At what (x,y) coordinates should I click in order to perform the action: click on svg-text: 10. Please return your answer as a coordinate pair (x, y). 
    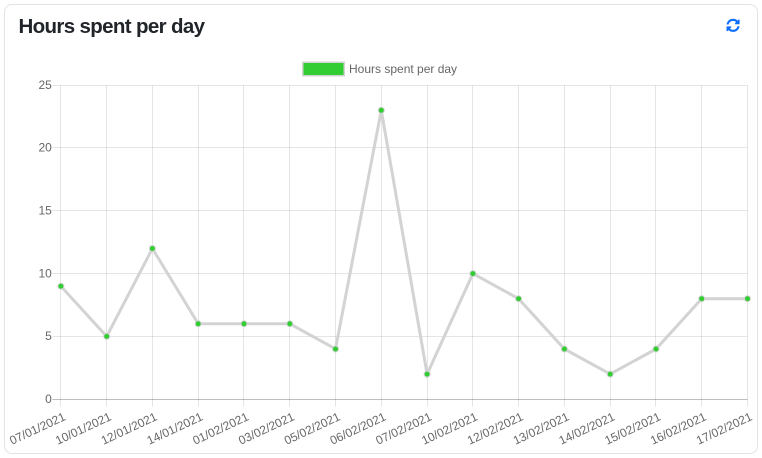
    Looking at the image, I should click on (45, 273).